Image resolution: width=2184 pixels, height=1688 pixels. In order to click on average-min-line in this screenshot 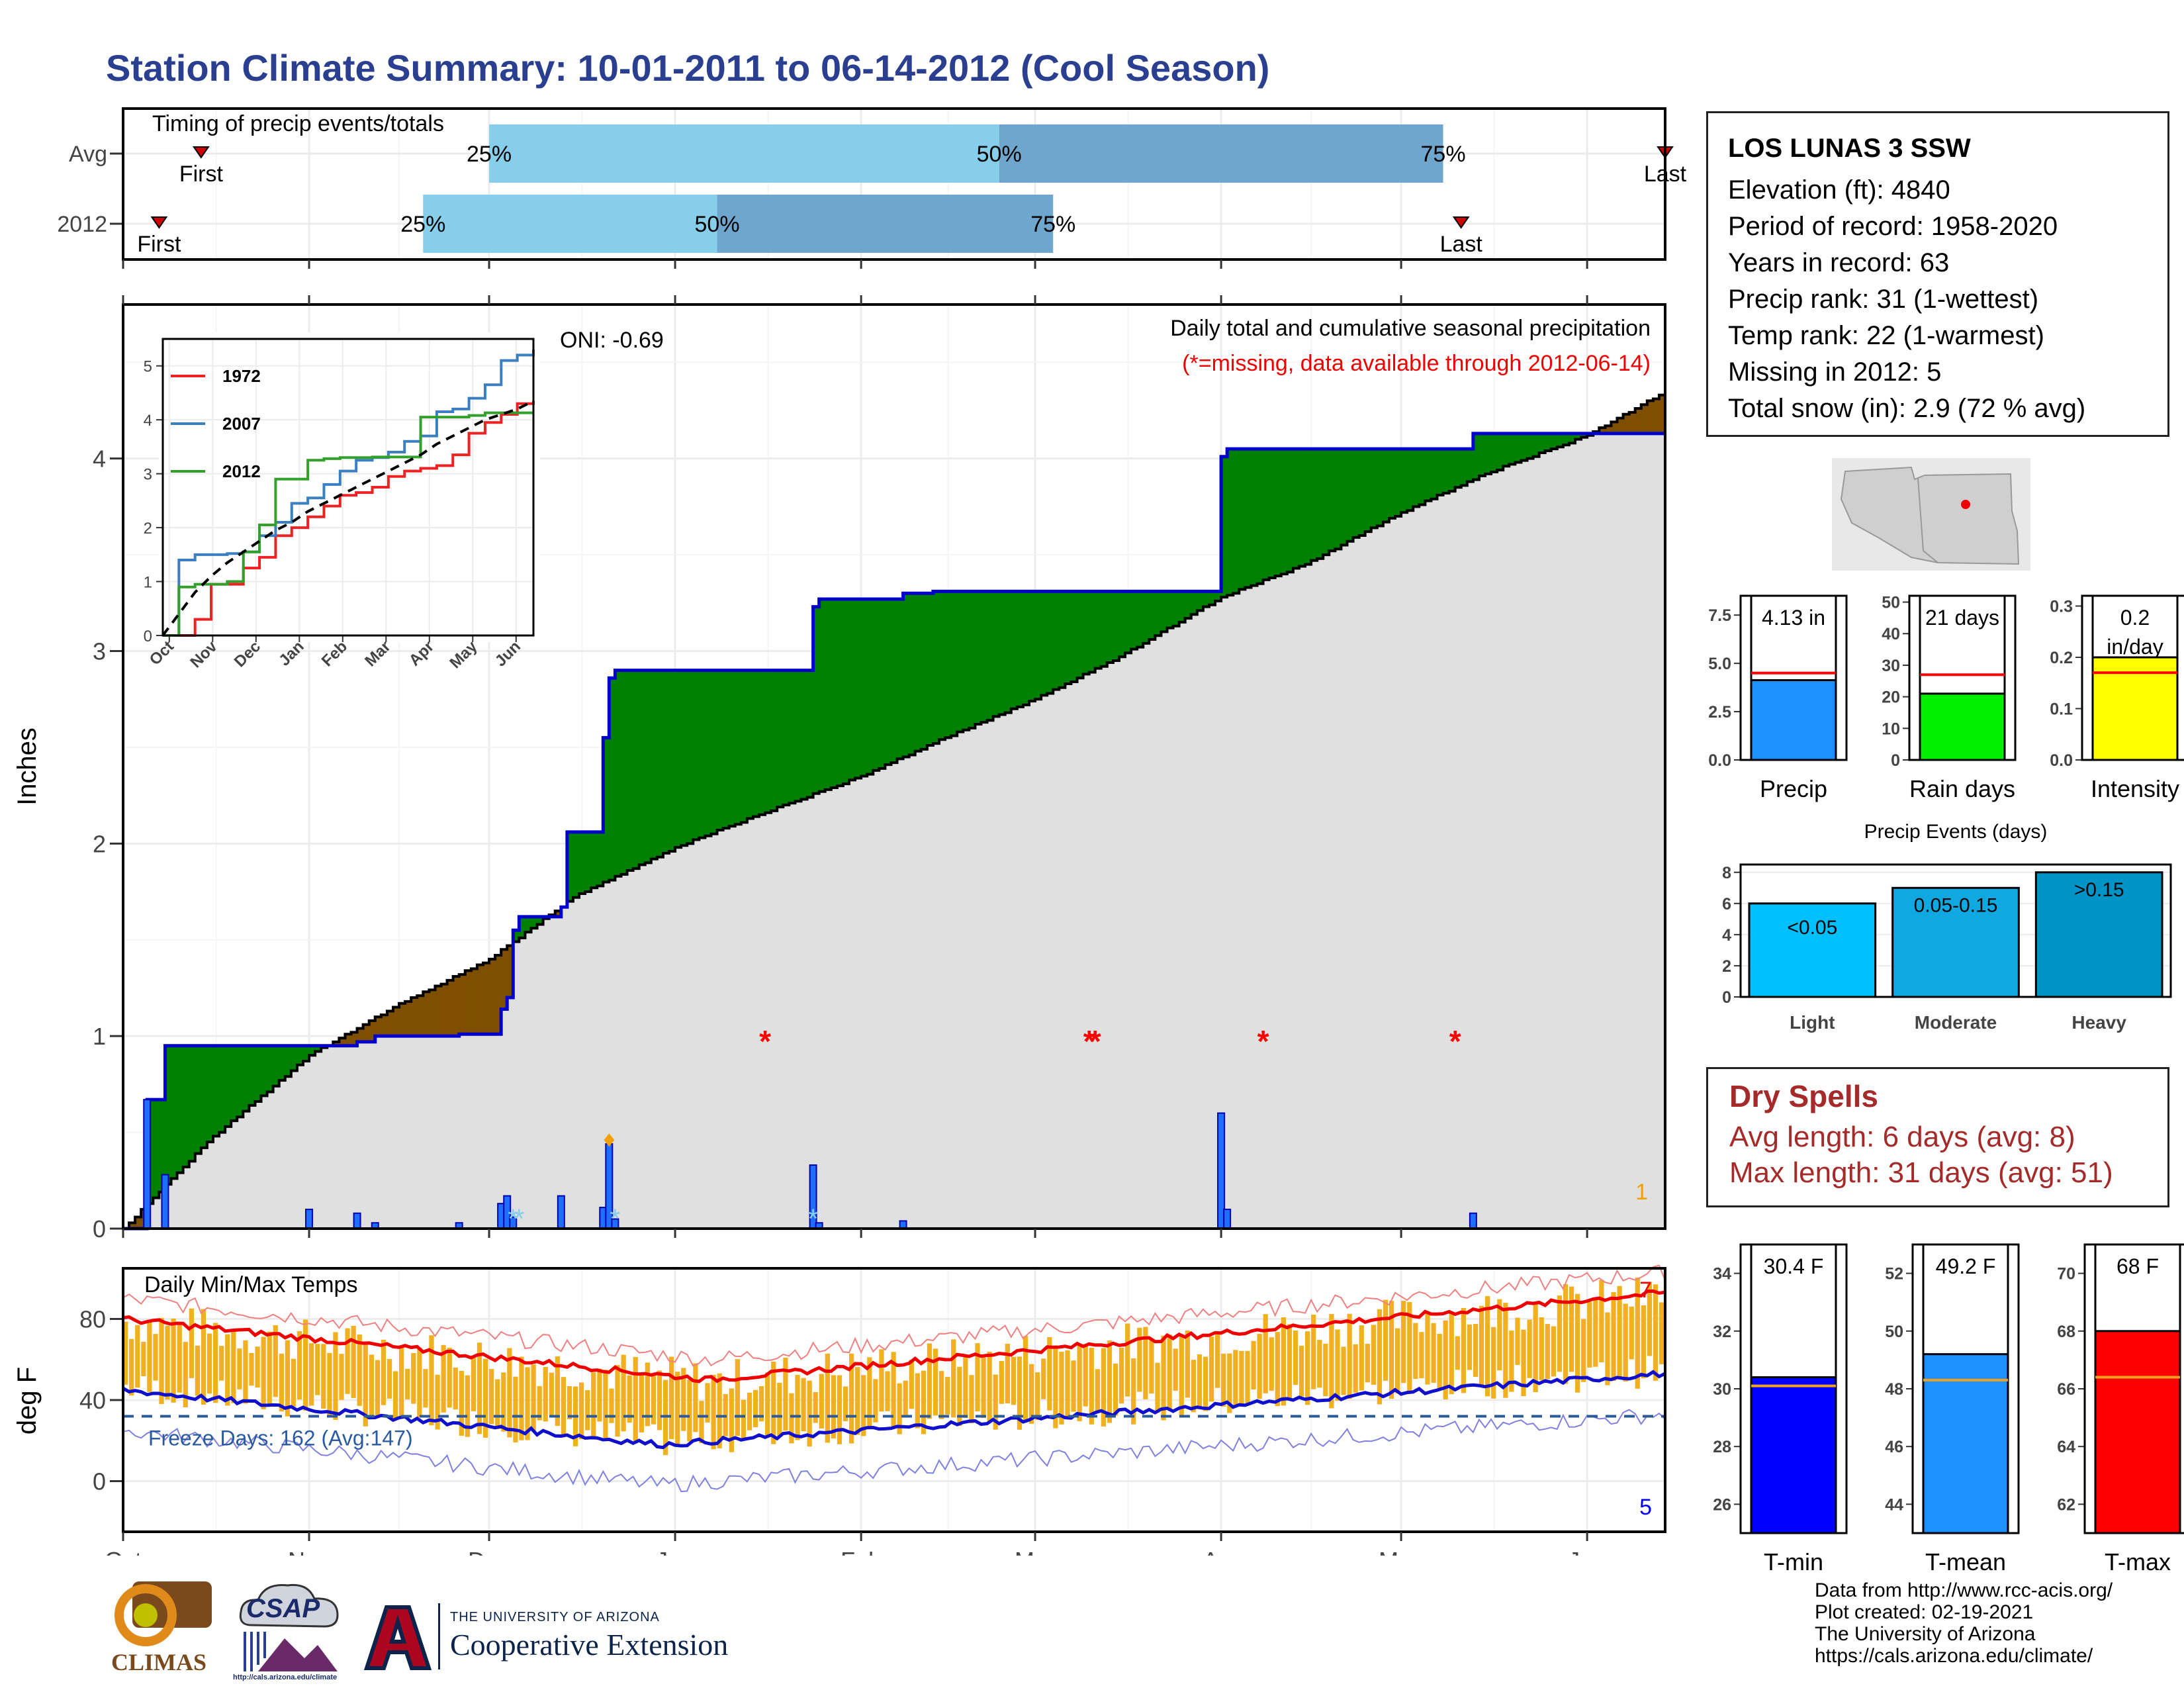, I will do `click(894, 1410)`.